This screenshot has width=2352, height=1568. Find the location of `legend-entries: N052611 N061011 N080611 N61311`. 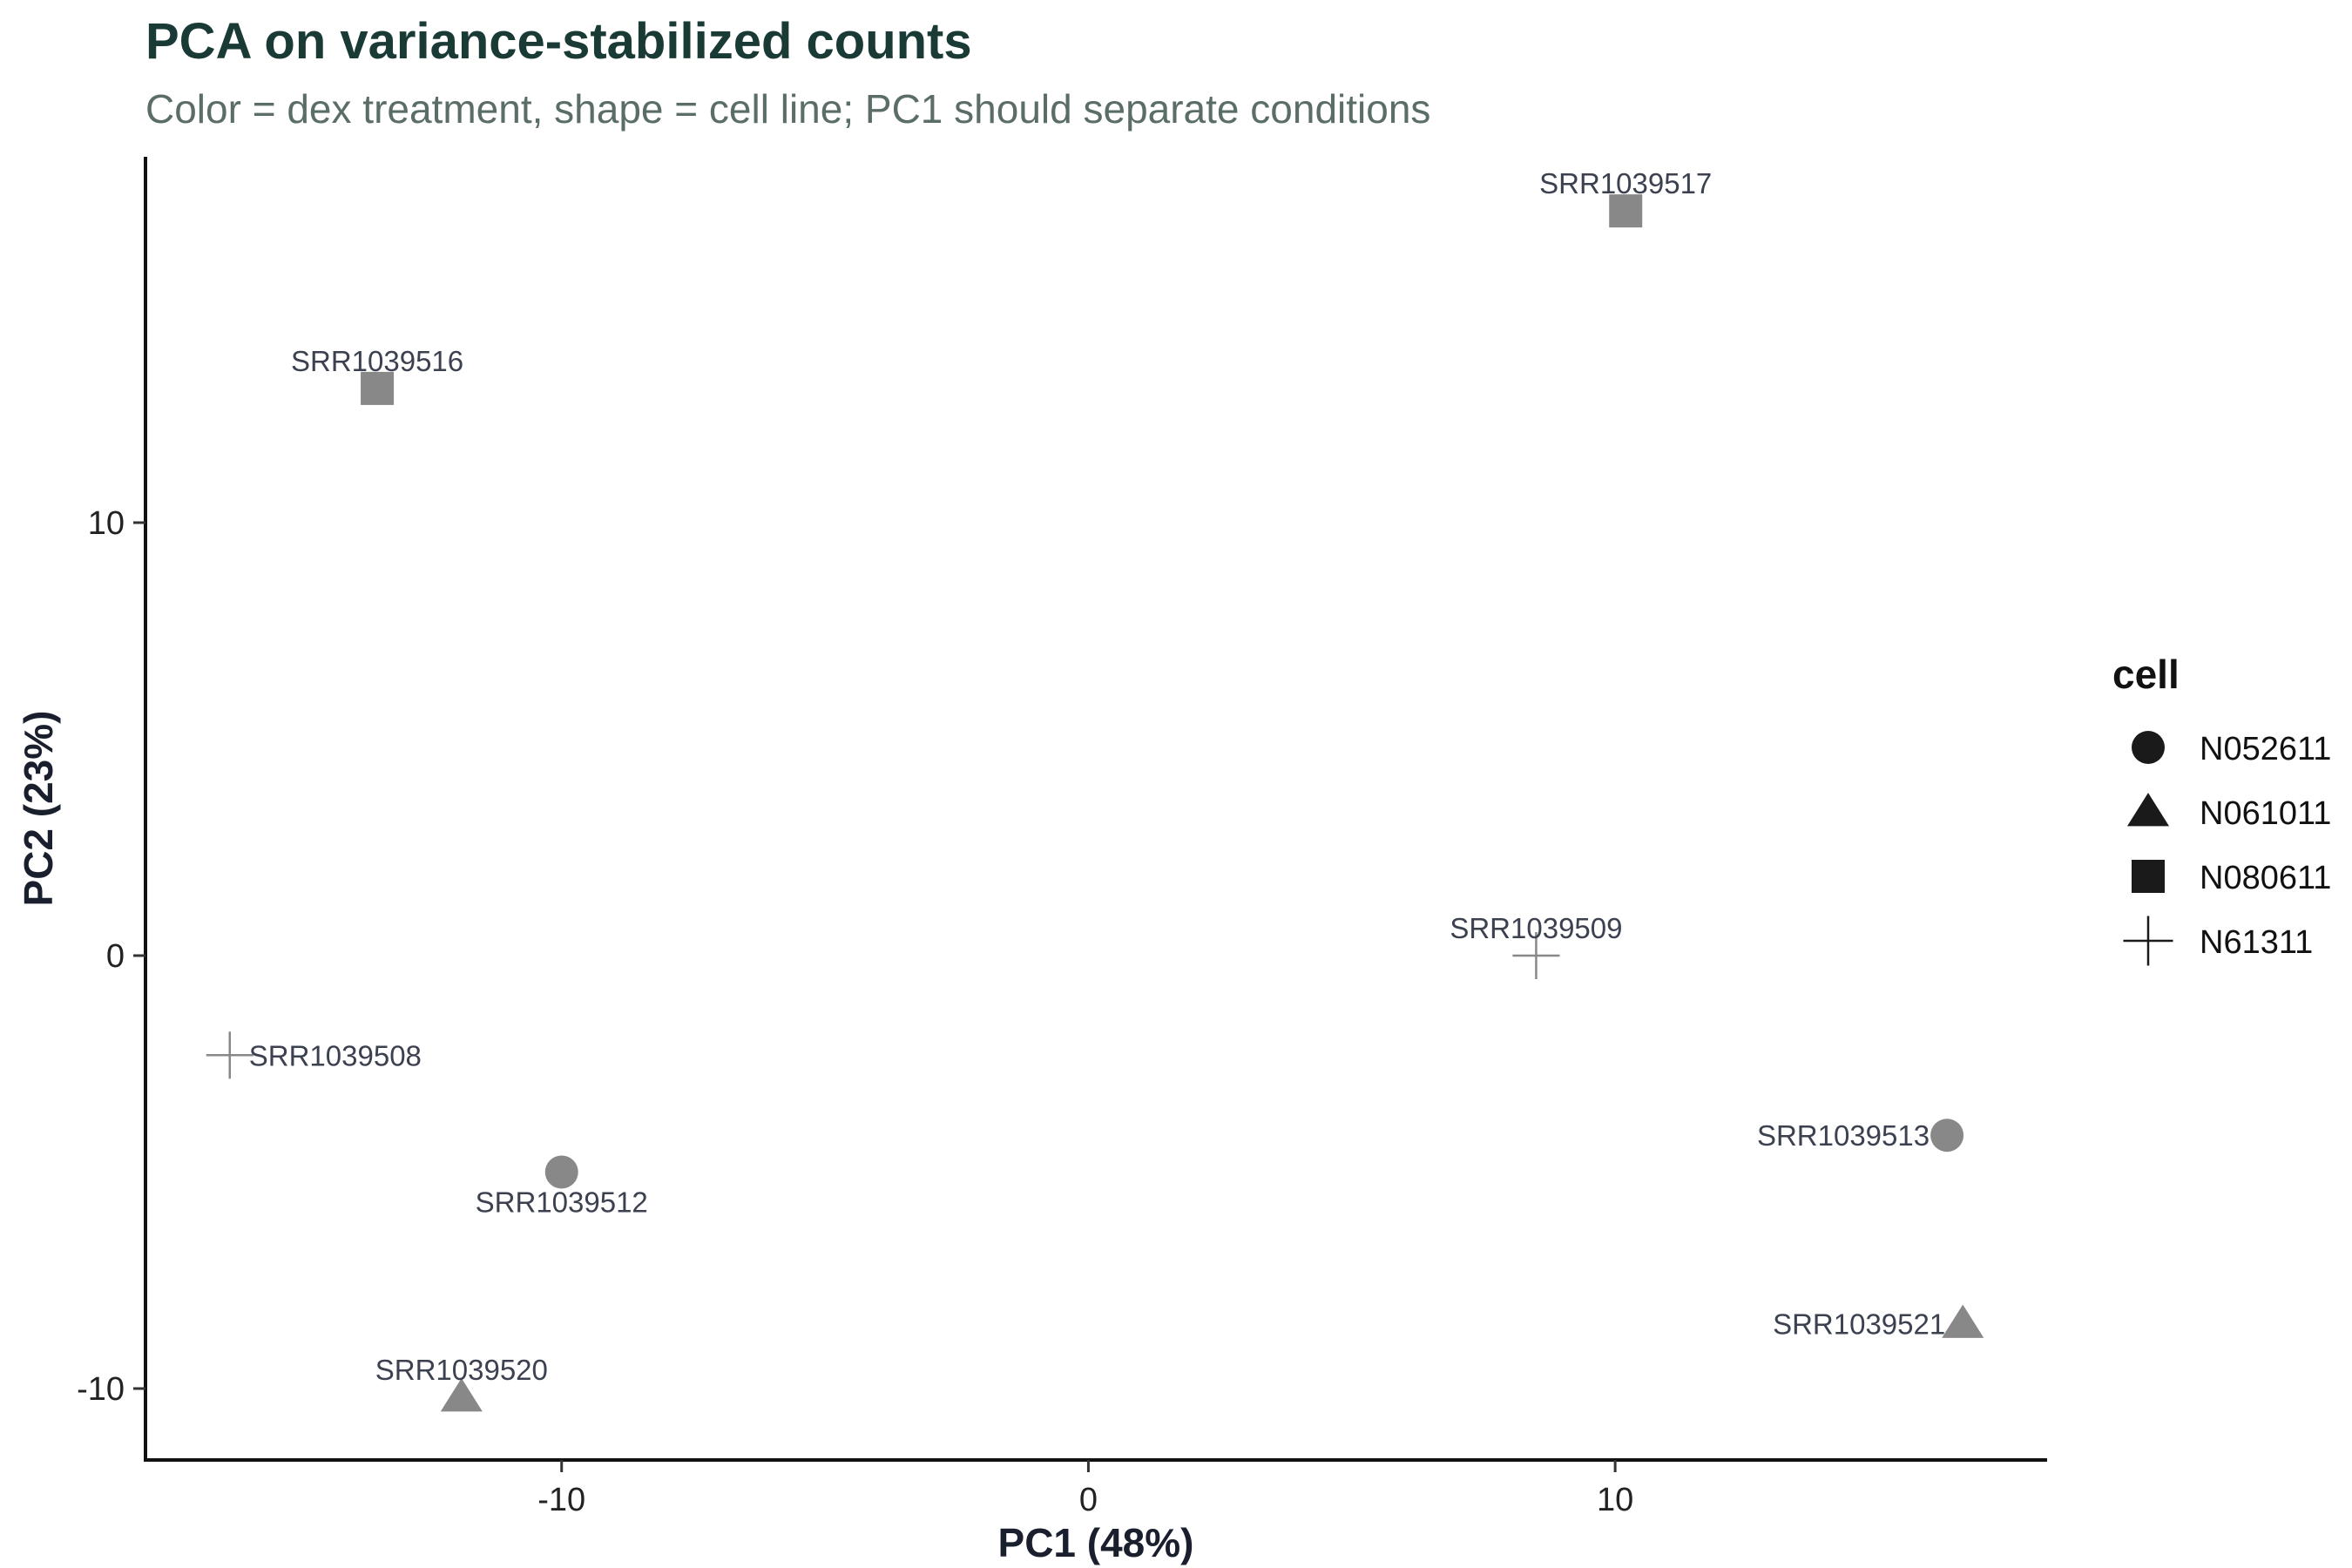

legend-entries: N052611 N061011 N080611 N61311 is located at coordinates (2227, 849).